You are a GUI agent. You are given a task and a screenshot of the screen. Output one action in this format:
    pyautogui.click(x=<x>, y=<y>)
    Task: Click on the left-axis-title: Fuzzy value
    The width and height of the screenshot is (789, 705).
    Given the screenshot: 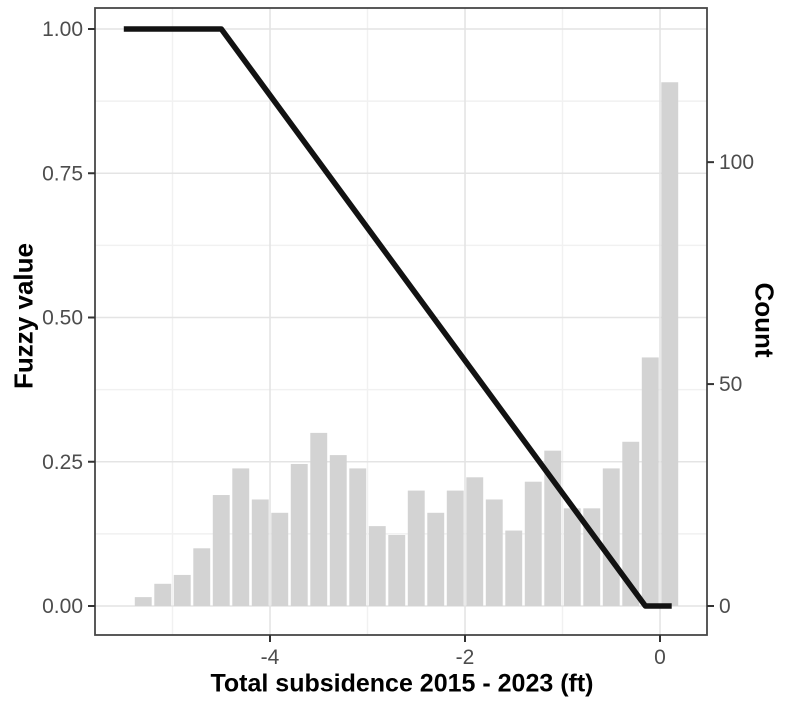 What is the action you would take?
    pyautogui.click(x=23, y=316)
    